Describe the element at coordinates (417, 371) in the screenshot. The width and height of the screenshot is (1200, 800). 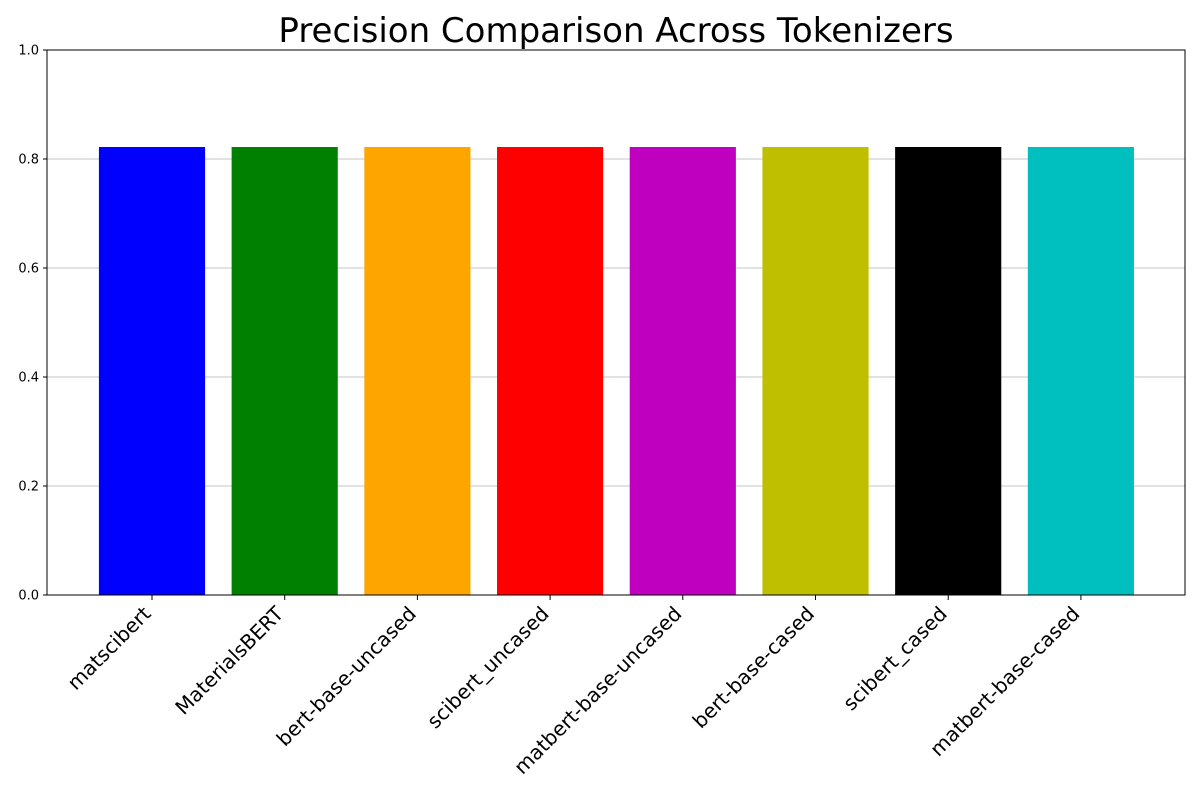
I see `bar-bert-base-uncased` at that location.